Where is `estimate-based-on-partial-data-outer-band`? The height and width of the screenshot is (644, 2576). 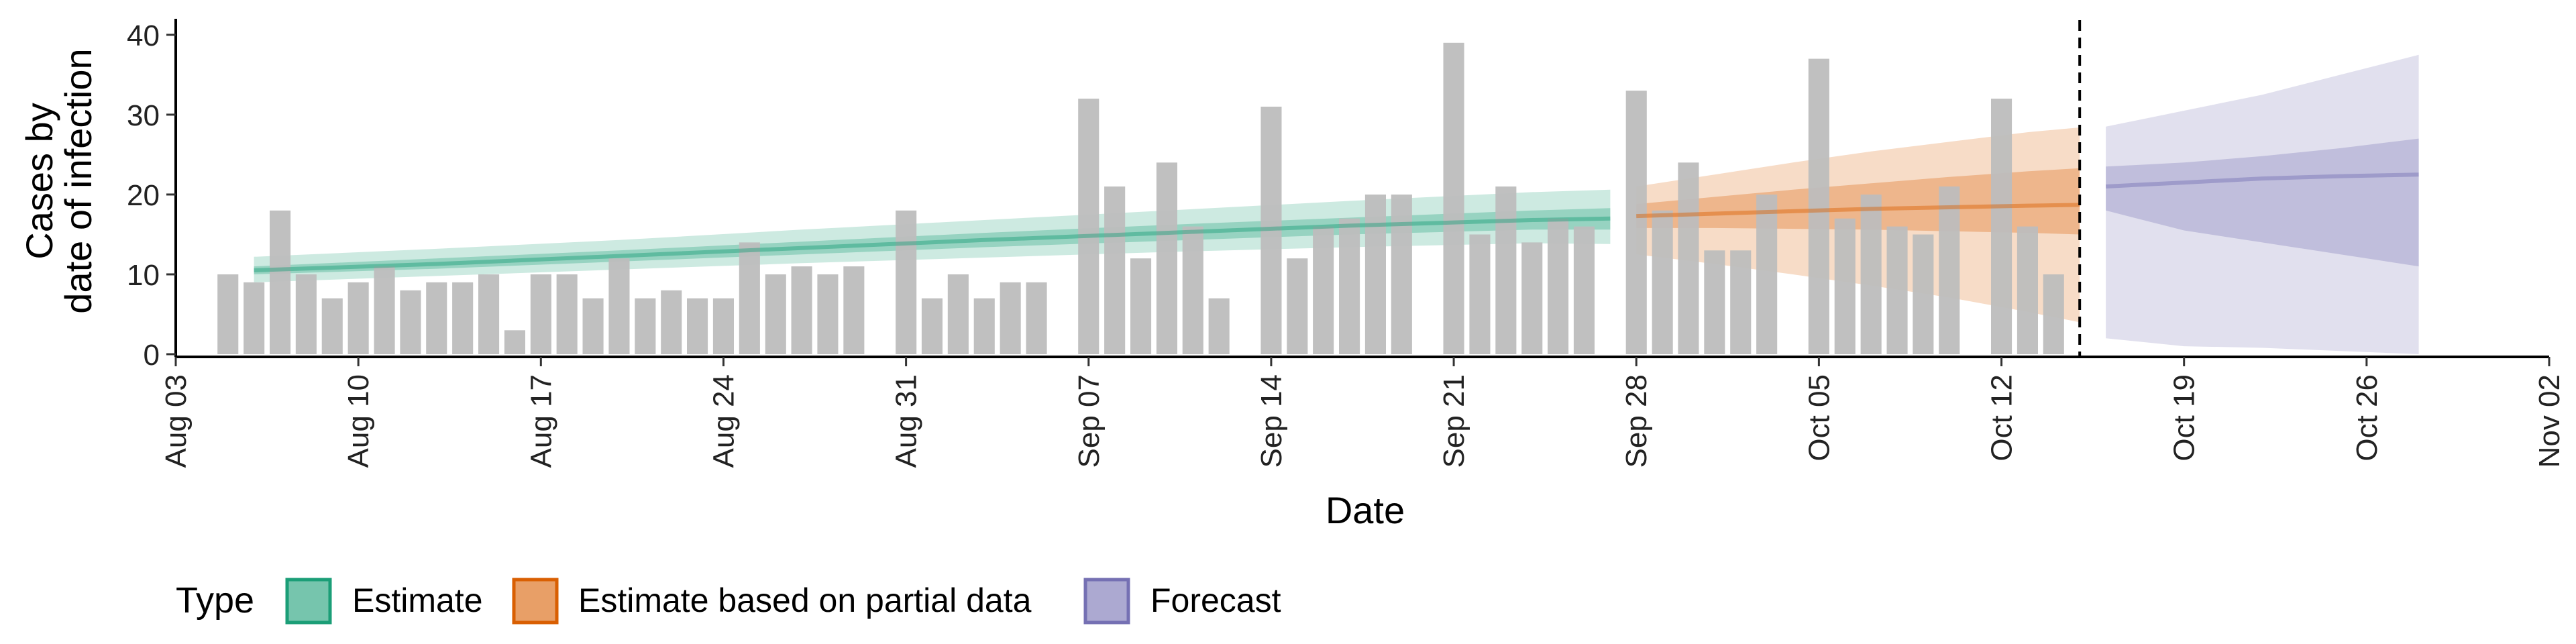 estimate-based-on-partial-data-outer-band is located at coordinates (1858, 225).